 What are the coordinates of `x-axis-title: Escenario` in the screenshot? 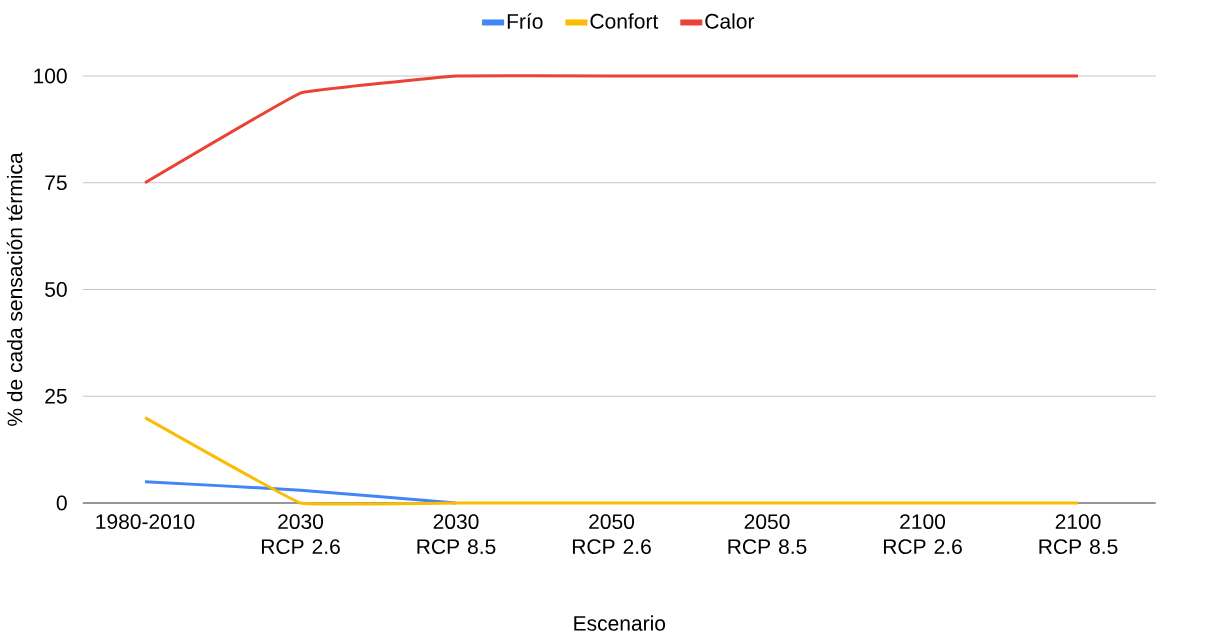 It's located at (620, 623).